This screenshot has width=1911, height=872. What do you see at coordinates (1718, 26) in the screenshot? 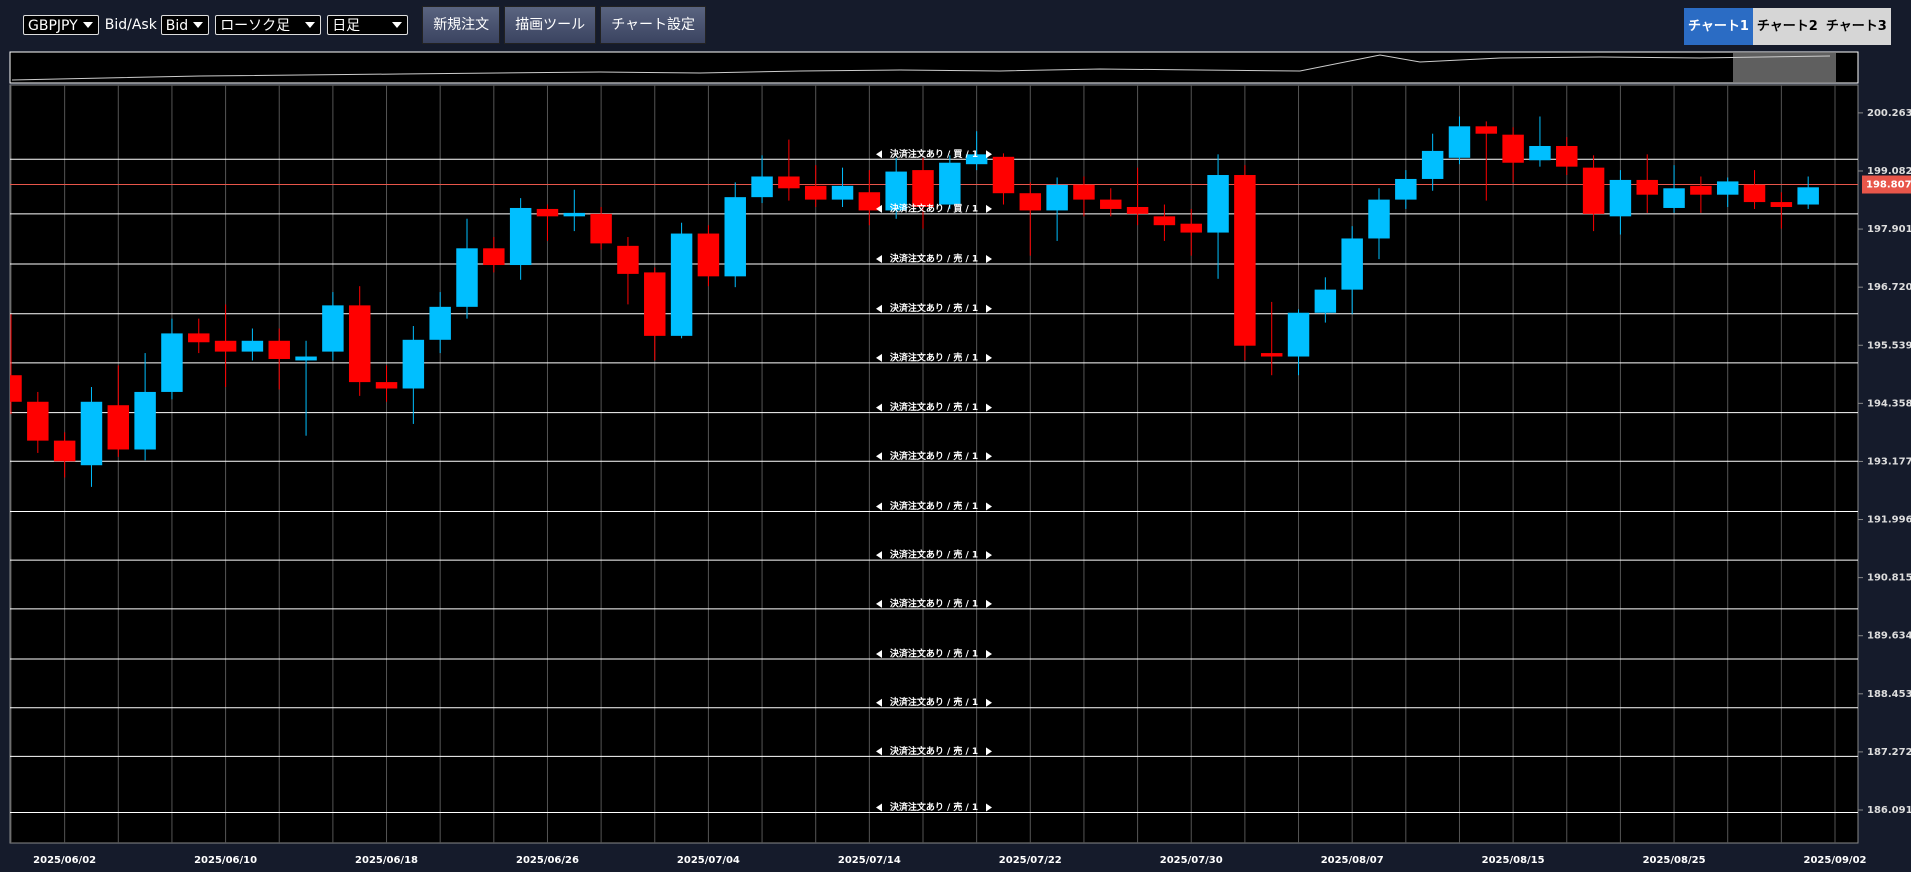
I see `tab: チャート1` at bounding box center [1718, 26].